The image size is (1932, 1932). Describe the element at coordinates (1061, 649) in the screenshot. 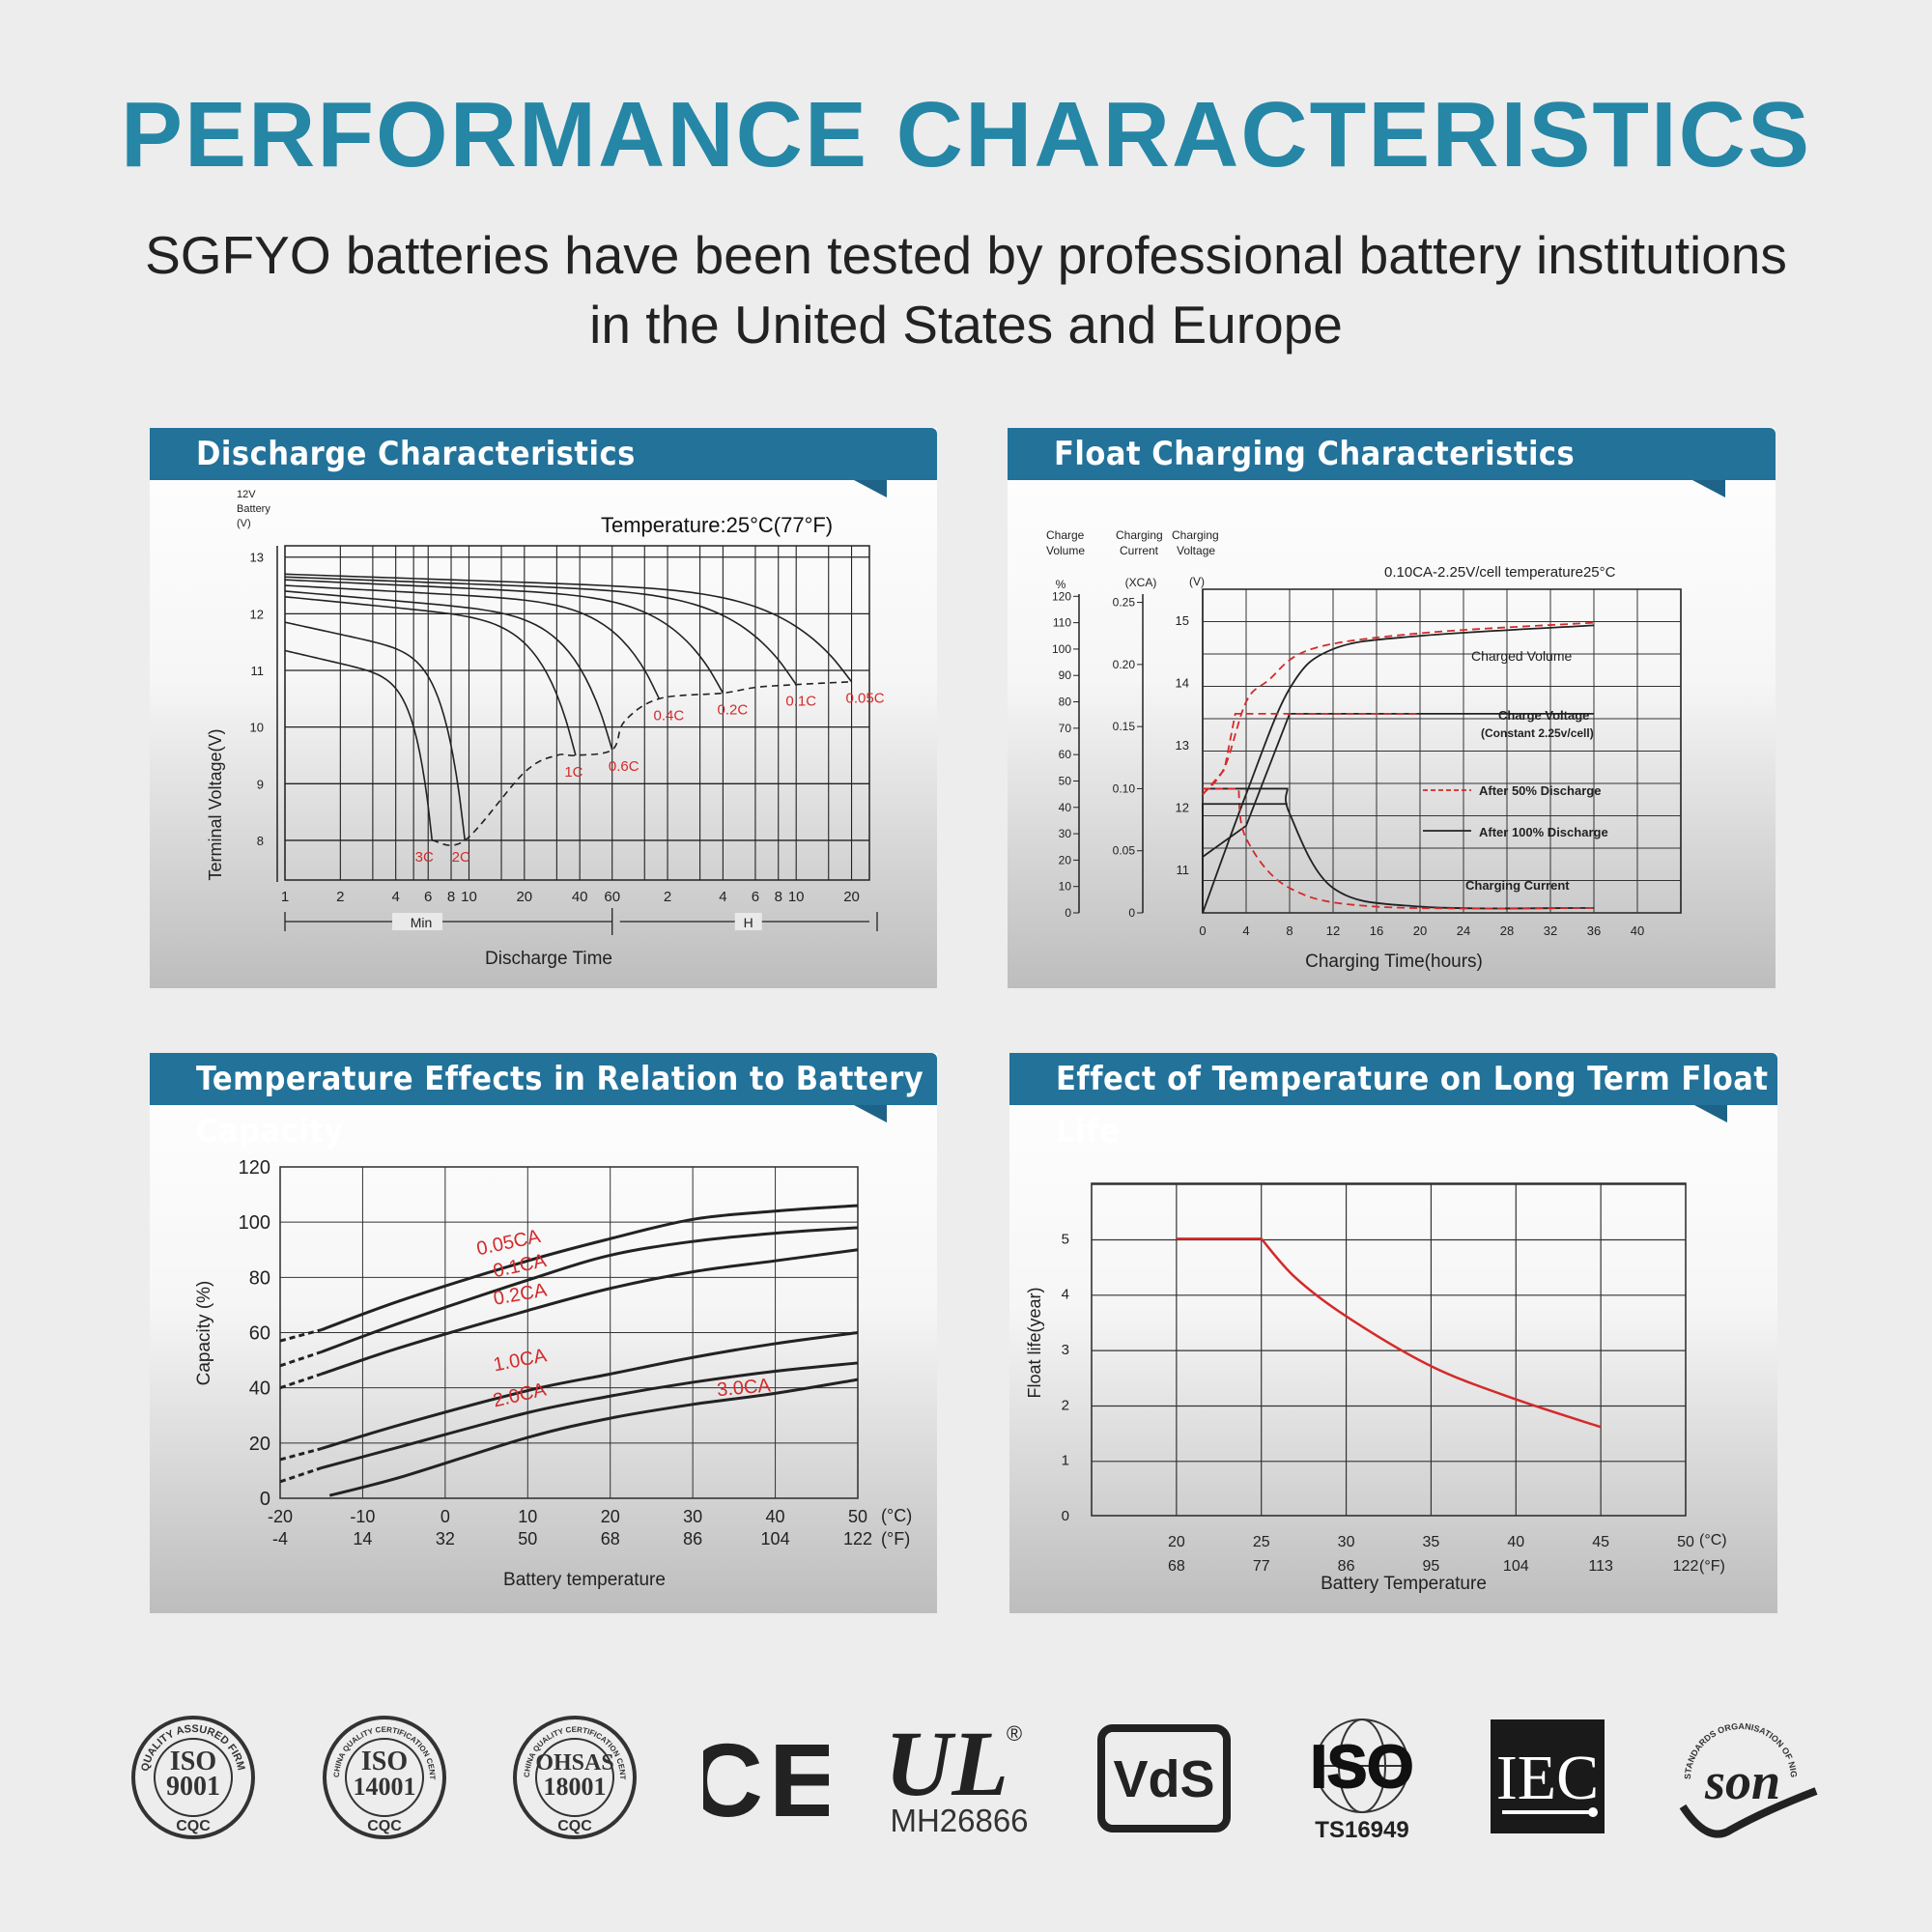

I see `volume-tick-label: 100` at that location.